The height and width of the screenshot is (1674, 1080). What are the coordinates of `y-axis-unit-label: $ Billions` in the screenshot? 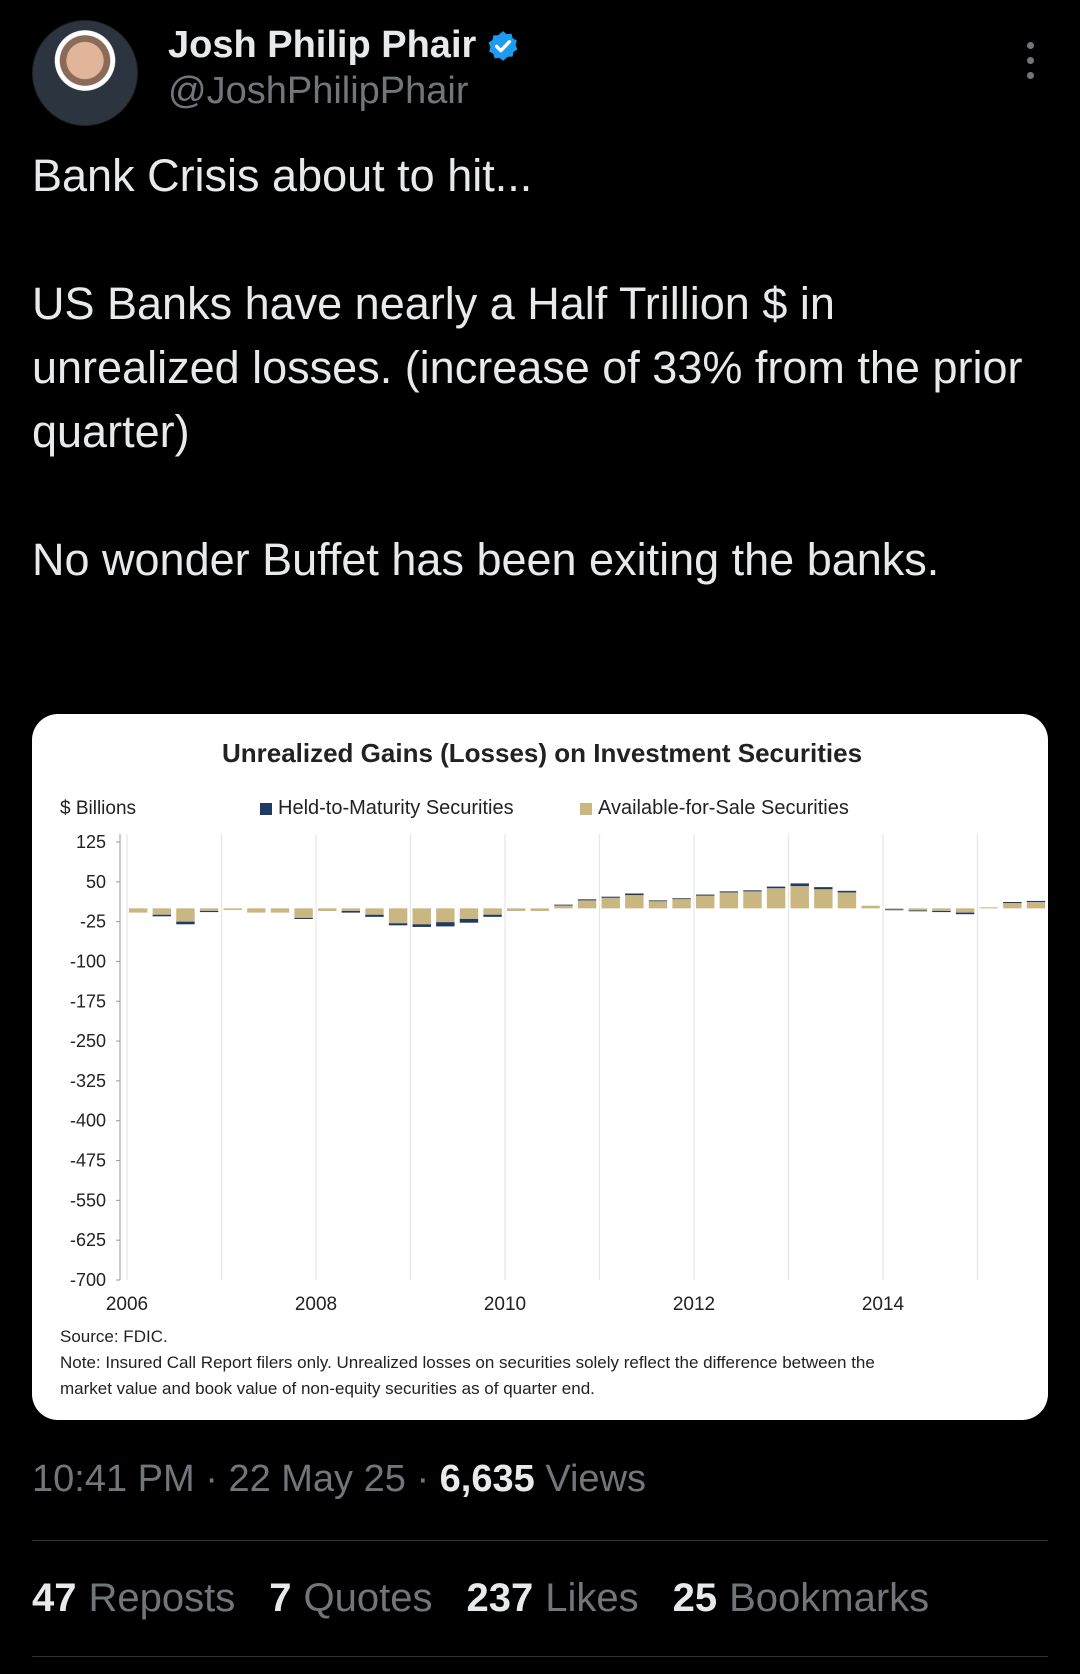 It's located at (98, 808).